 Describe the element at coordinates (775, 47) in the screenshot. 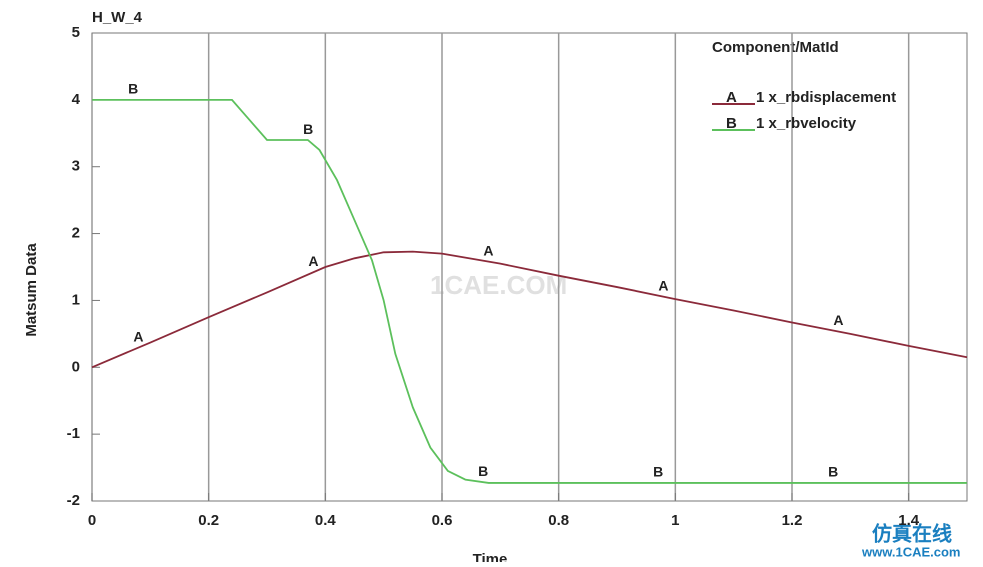

I see `legend-title: Component/MatId` at that location.